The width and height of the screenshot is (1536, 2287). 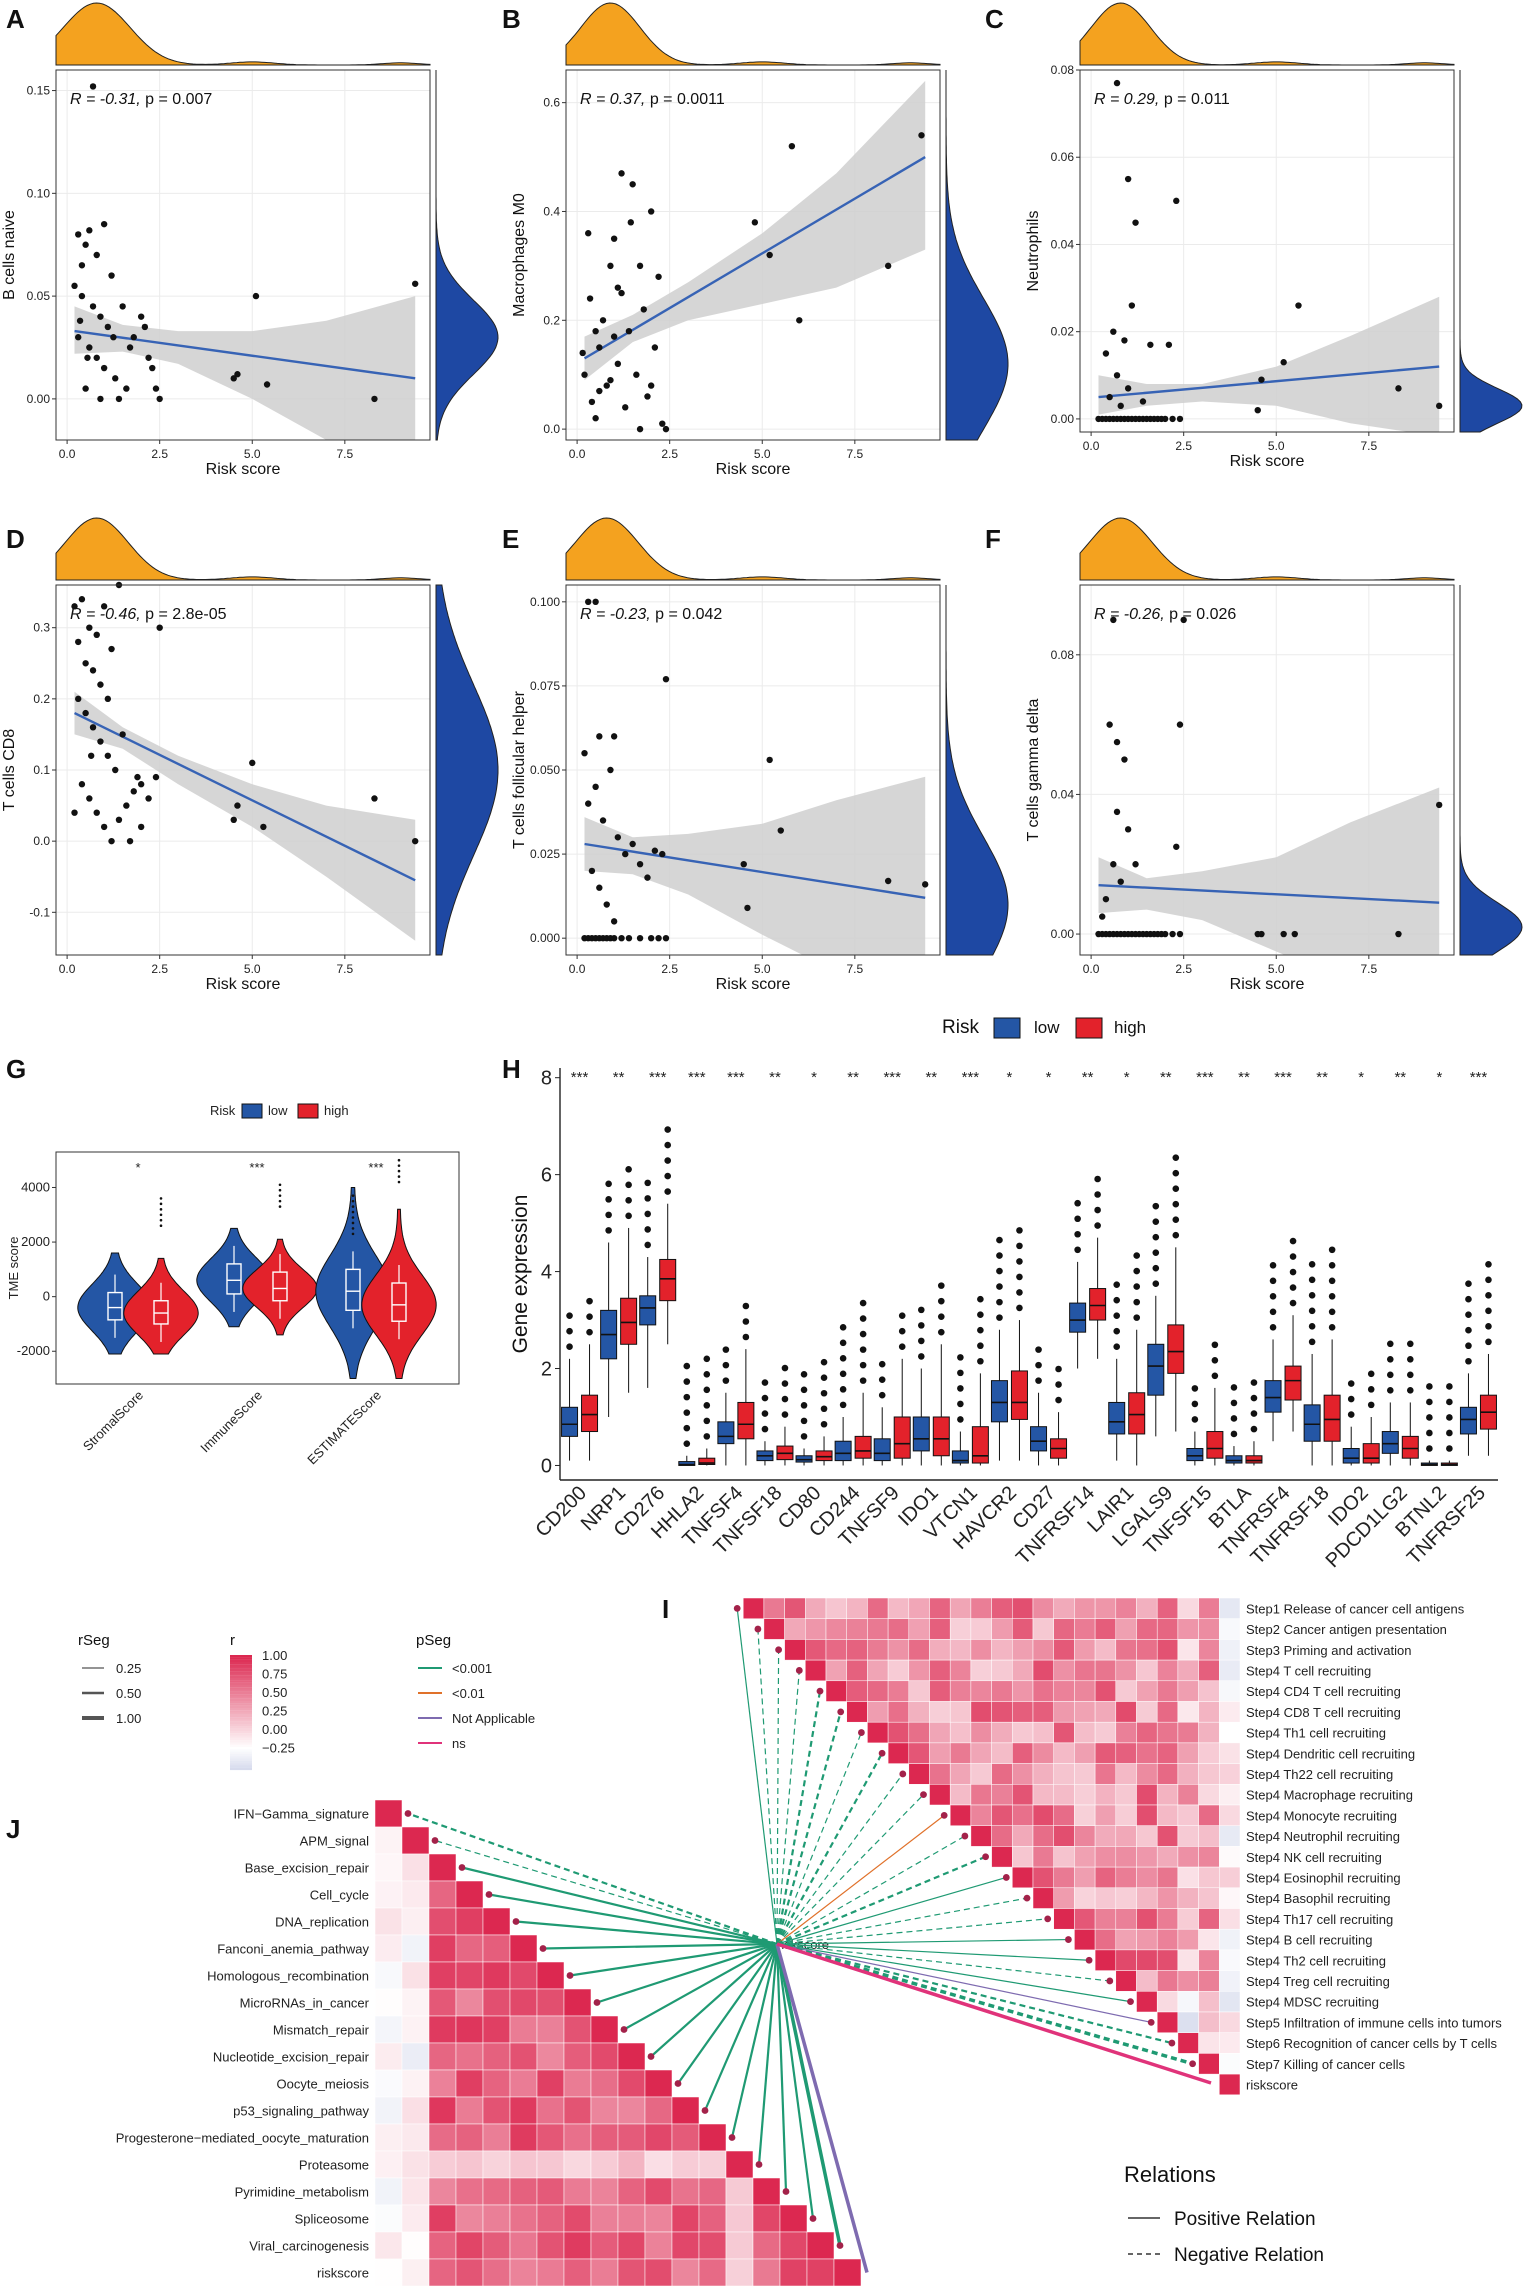 I want to click on legend-swatch-low, so click(x=252, y=1111).